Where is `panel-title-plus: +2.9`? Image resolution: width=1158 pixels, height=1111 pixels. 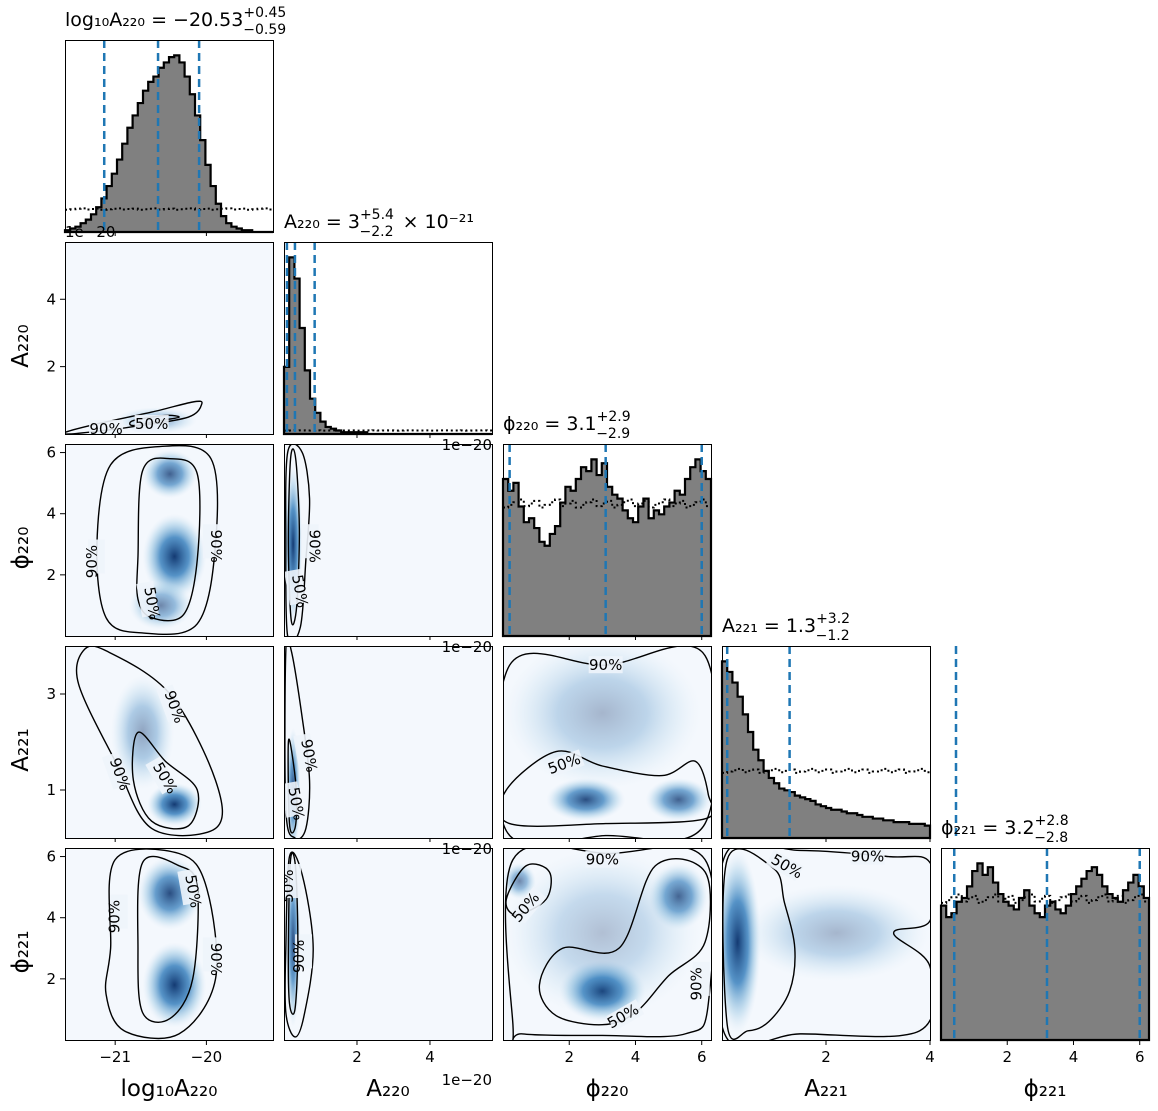
panel-title-plus: +2.9 is located at coordinates (614, 417).